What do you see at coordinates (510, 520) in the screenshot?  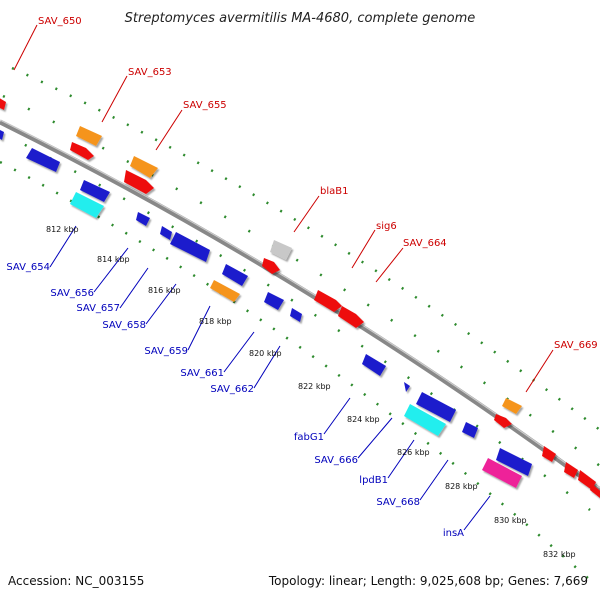 I see `scale-label: 830 kbp` at bounding box center [510, 520].